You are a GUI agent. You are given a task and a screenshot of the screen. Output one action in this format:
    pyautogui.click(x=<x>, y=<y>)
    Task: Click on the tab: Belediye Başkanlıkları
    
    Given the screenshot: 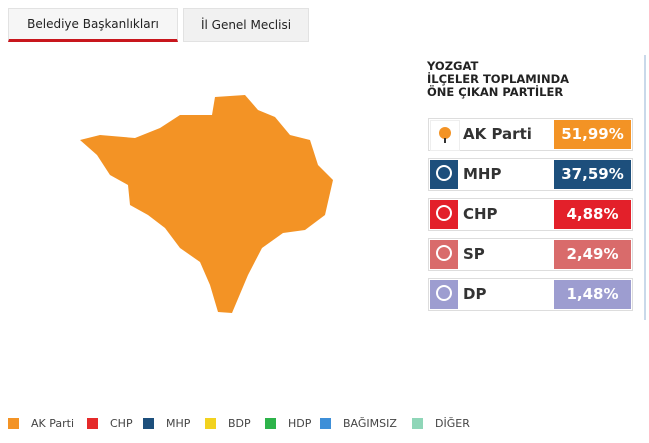 What is the action you would take?
    pyautogui.click(x=93, y=25)
    